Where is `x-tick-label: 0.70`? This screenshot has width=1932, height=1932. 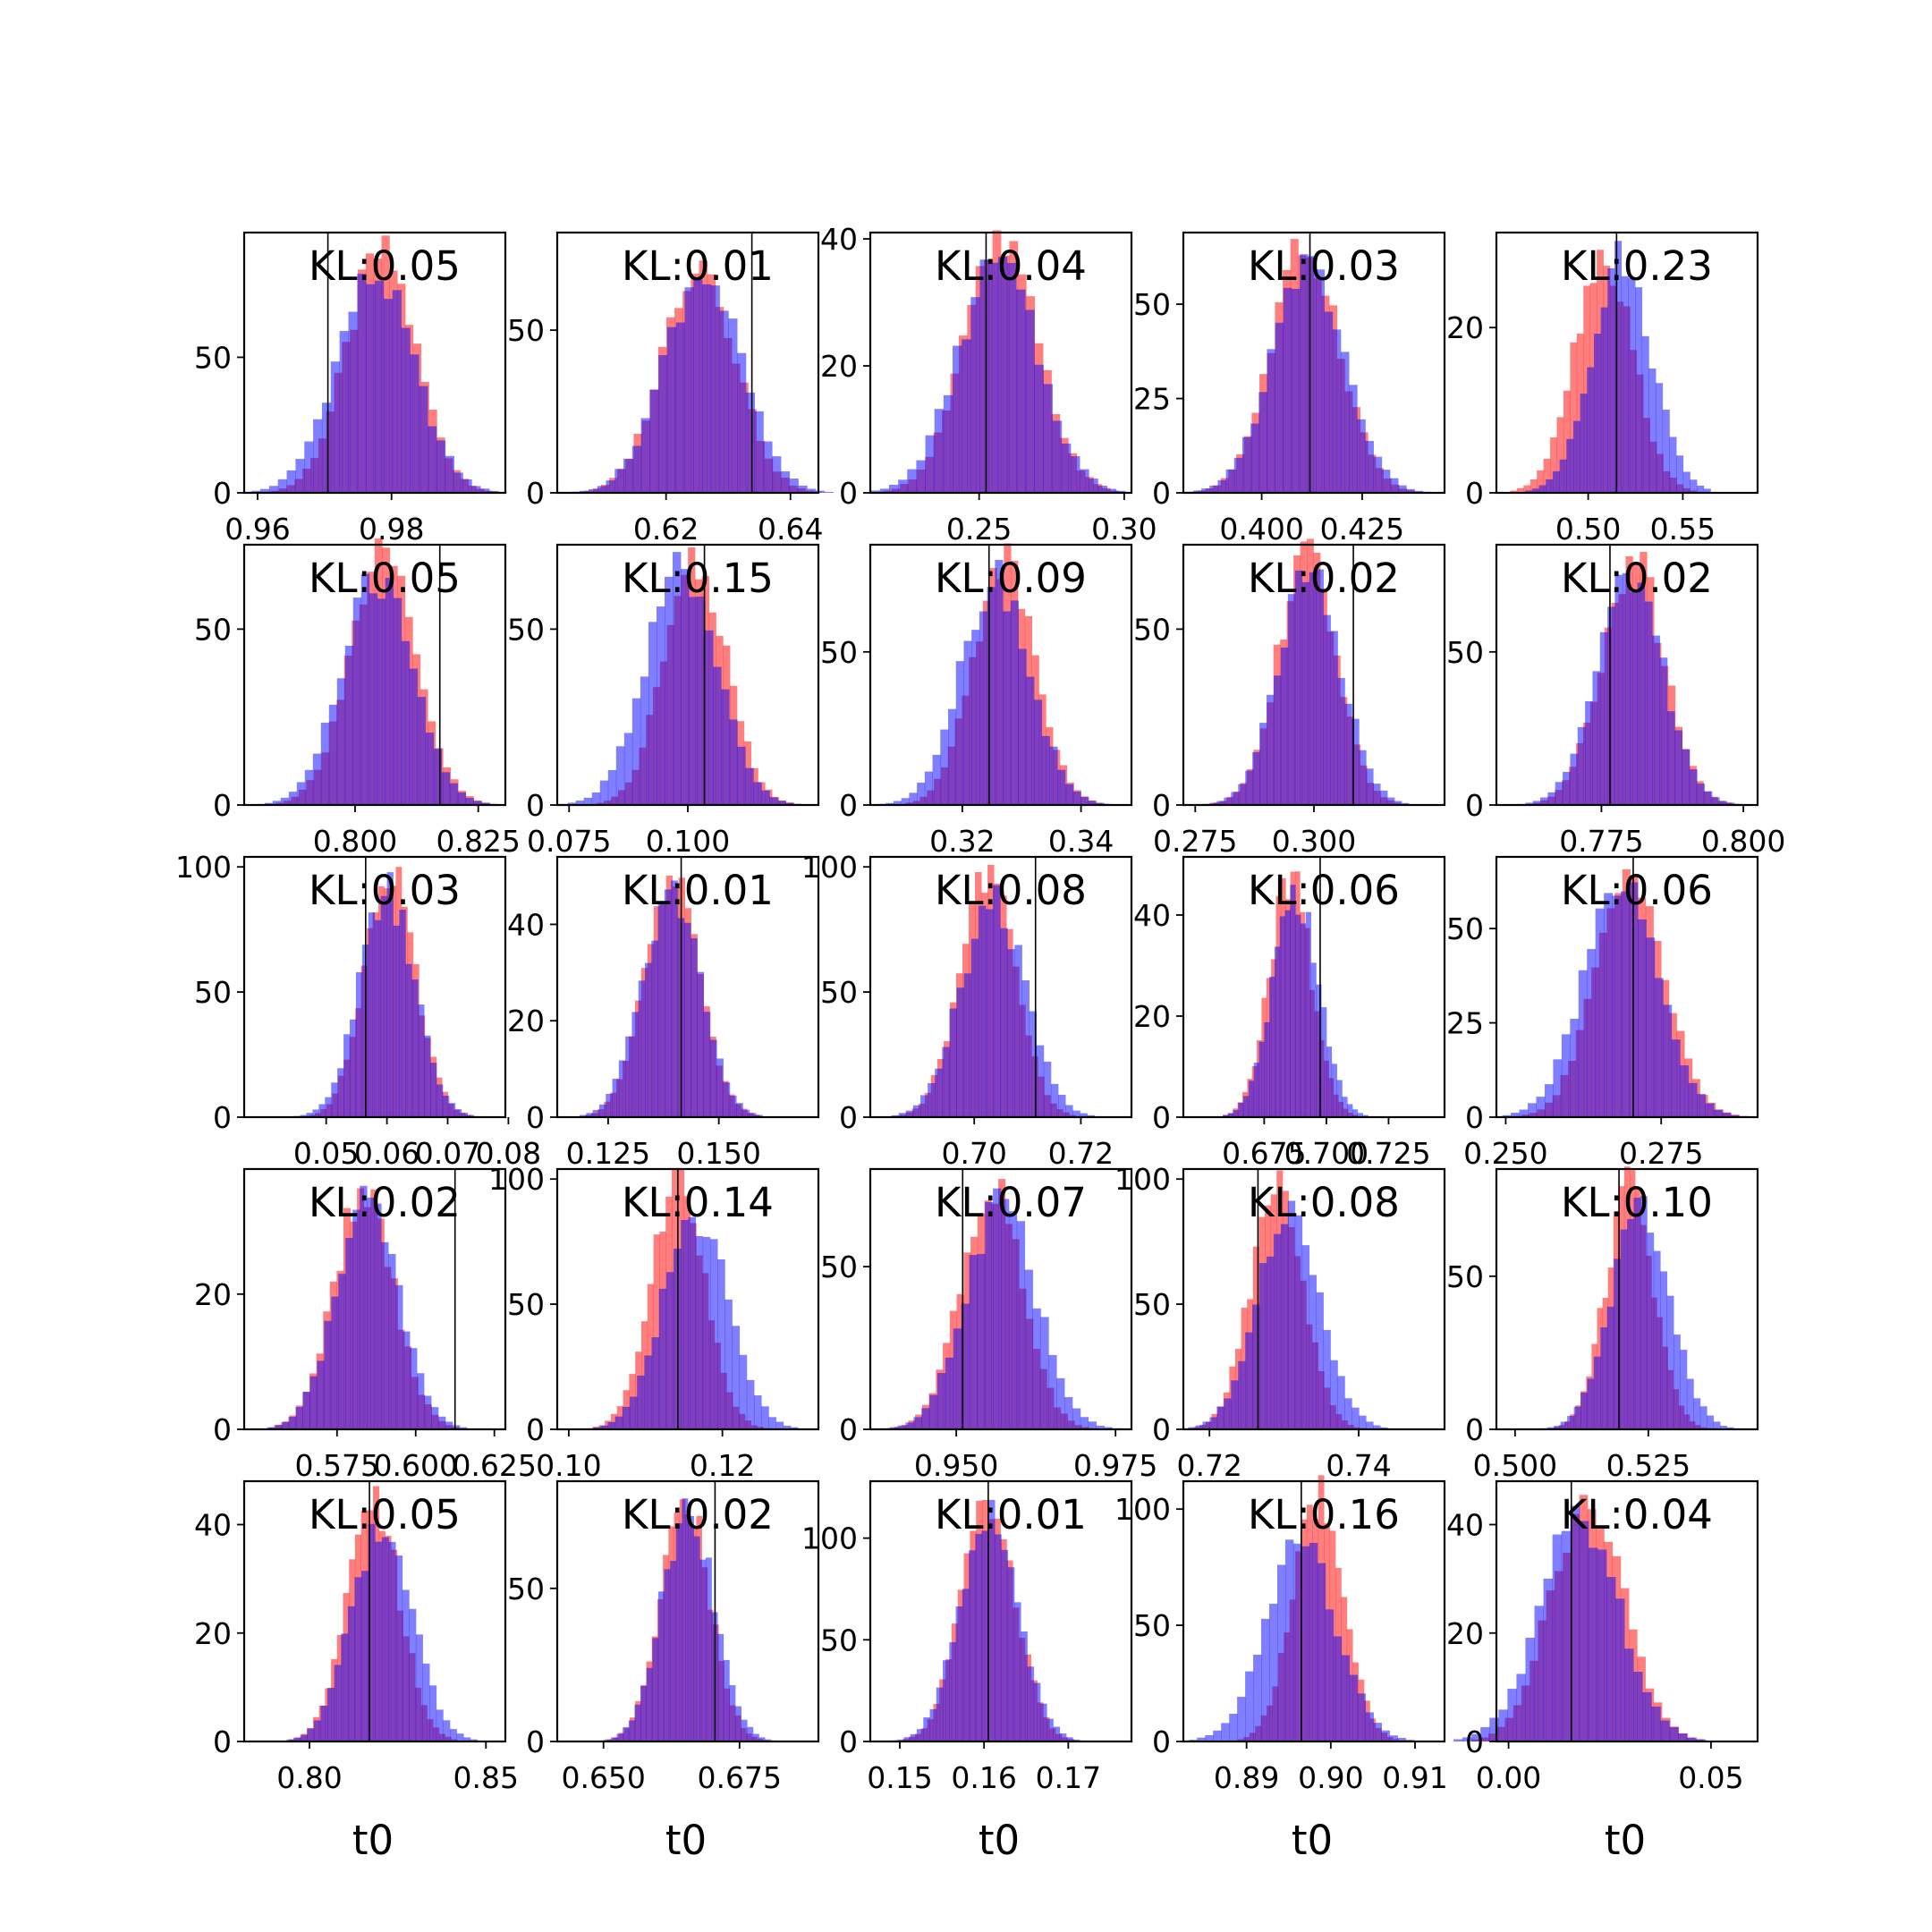
x-tick-label: 0.70 is located at coordinates (973, 1153).